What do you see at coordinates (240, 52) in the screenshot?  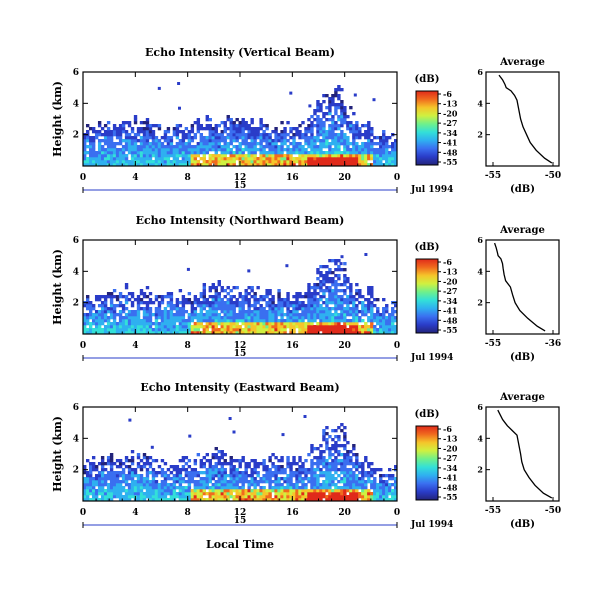 I see `panel-title: Echo Intensity (Vertical Beam)` at bounding box center [240, 52].